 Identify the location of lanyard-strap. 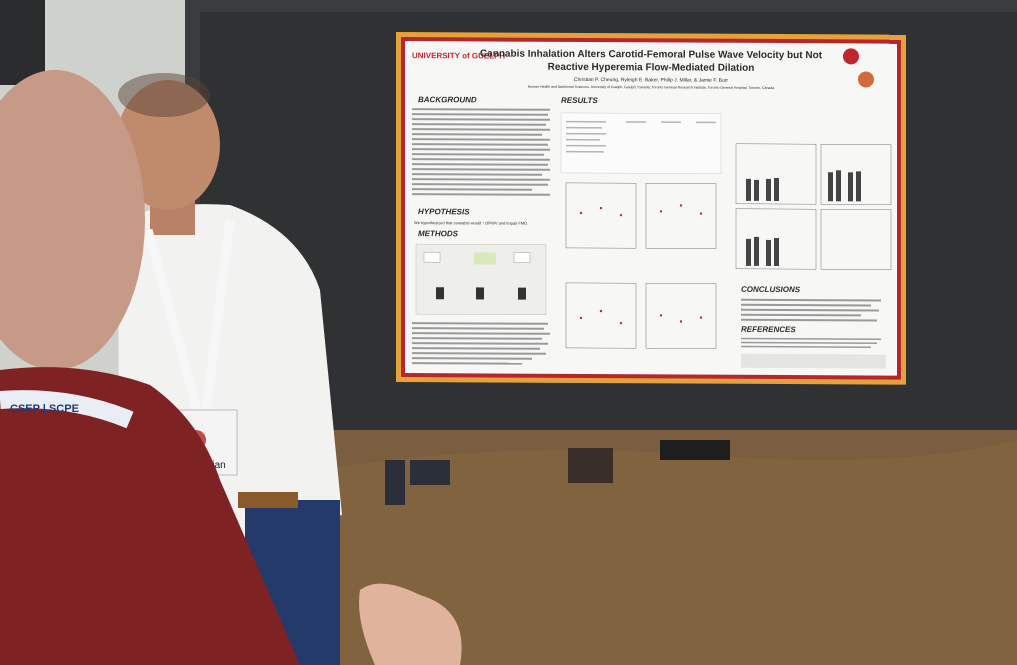
(67, 409).